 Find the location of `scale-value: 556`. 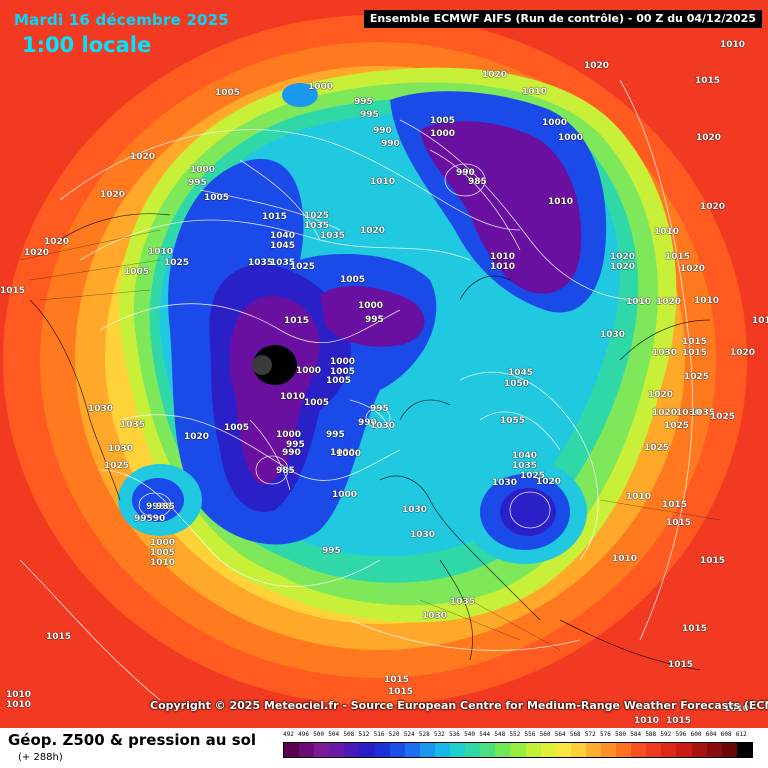

scale-value: 556 is located at coordinates (530, 734).